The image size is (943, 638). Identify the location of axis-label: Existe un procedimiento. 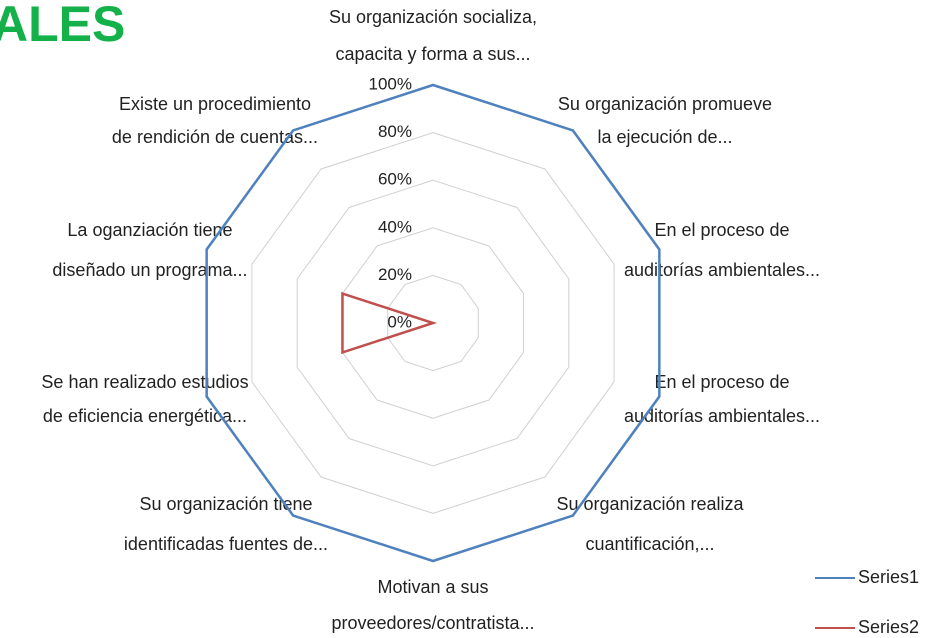
(215, 104).